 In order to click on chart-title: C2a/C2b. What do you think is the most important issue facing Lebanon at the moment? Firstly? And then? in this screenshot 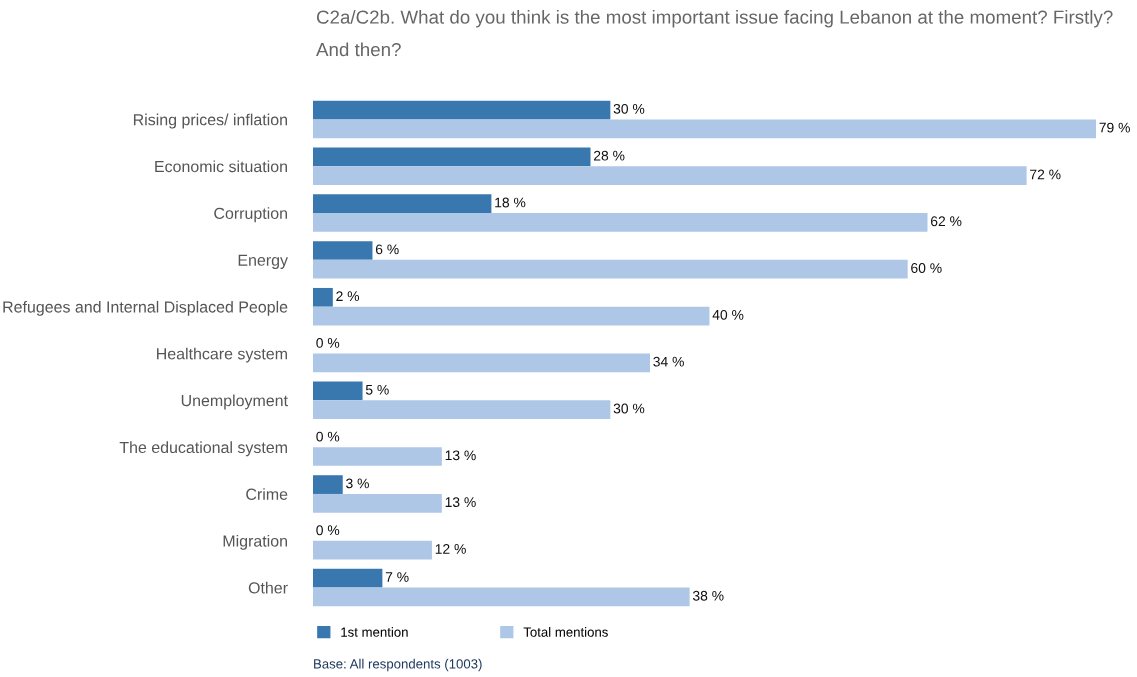, I will do `click(714, 33)`.